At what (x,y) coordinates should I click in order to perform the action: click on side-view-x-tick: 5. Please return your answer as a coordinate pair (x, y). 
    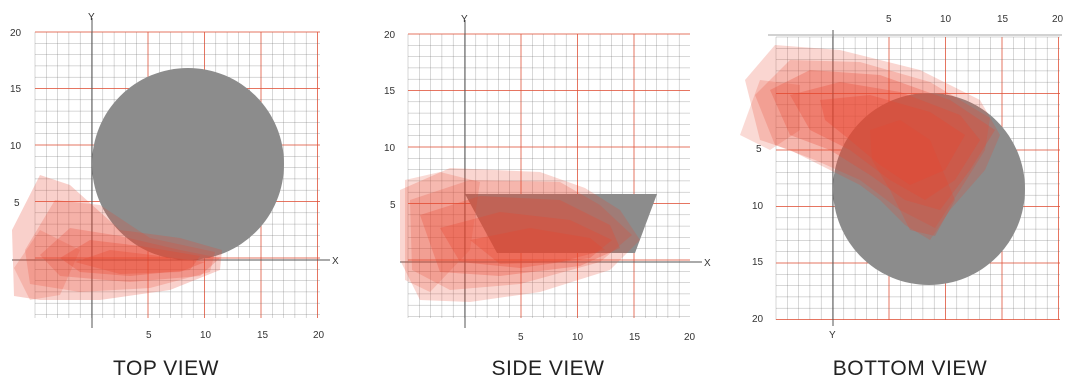
    Looking at the image, I should click on (521, 337).